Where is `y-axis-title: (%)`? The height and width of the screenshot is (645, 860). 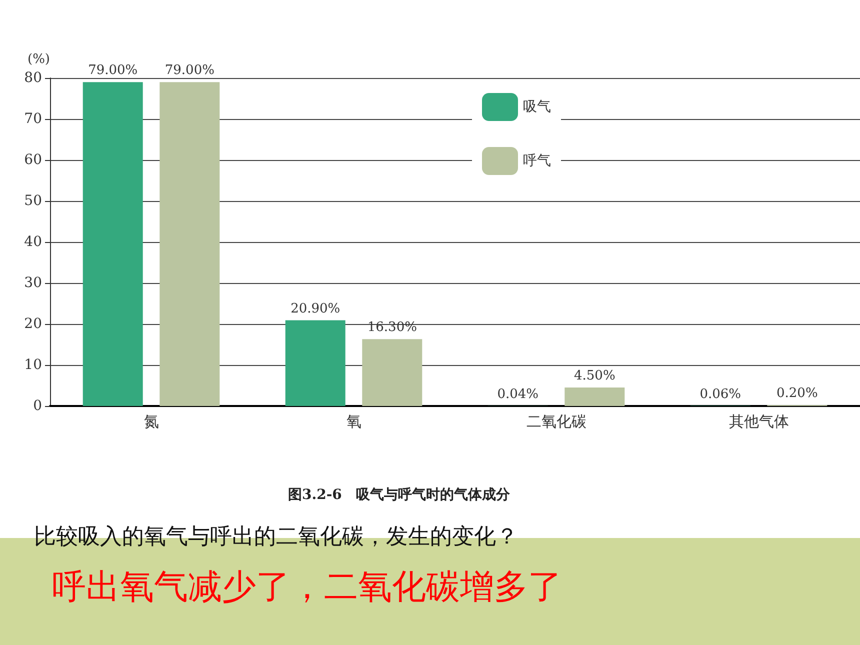 y-axis-title: (%) is located at coordinates (39, 59).